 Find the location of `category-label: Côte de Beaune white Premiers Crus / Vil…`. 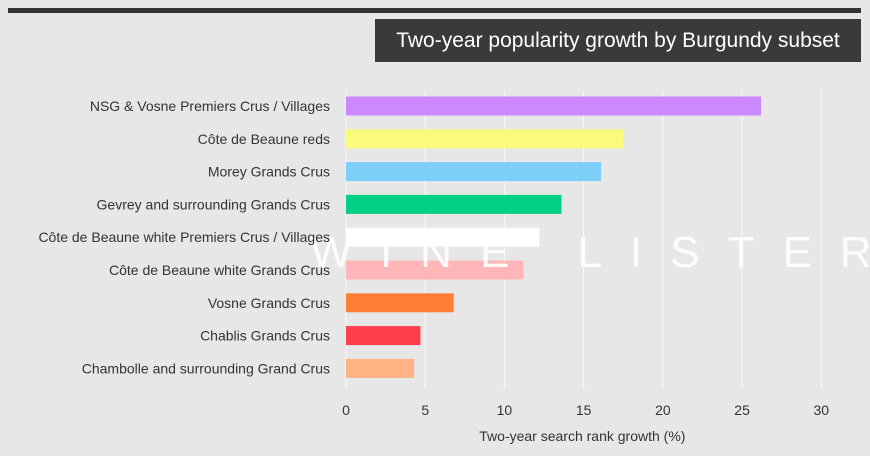

category-label: Côte de Beaune white Premiers Crus / Vil… is located at coordinates (184, 237).